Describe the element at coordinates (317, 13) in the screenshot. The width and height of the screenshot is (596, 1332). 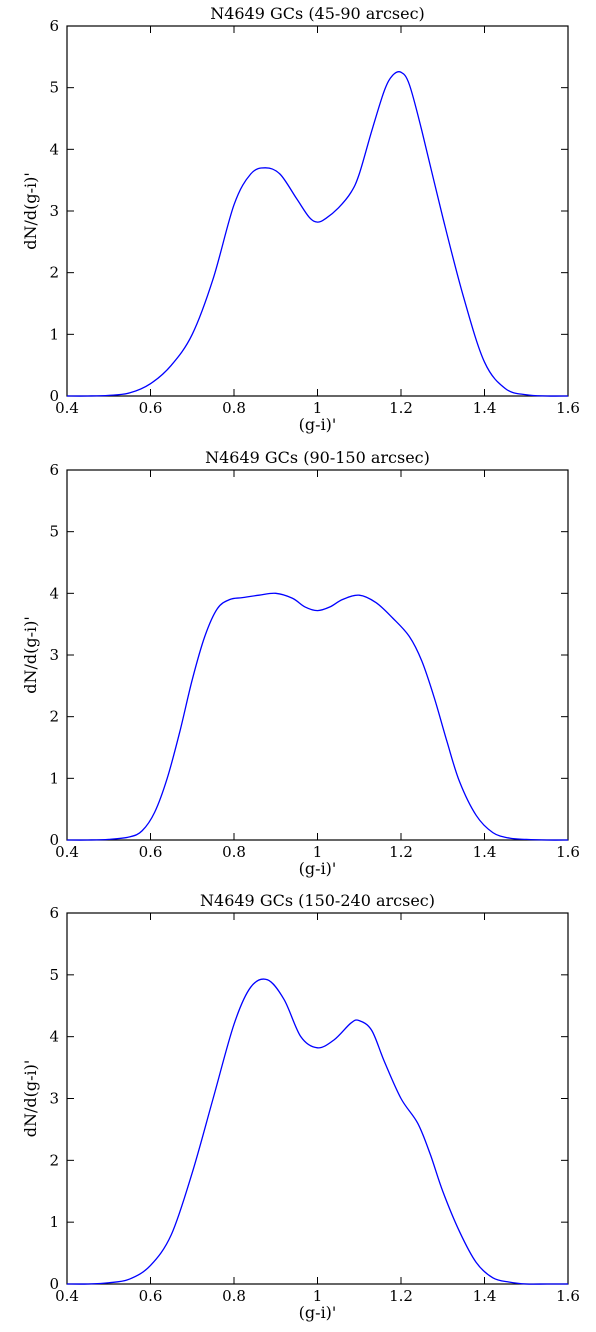
I see `chart-title: N4649 GCs (45-90 arcsec)` at that location.